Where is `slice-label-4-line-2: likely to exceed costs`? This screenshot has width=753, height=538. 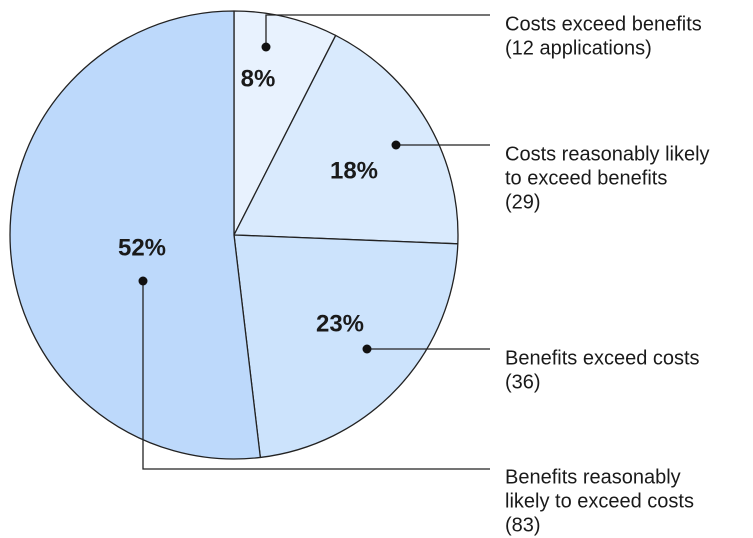 slice-label-4-line-2: likely to exceed costs is located at coordinates (599, 501).